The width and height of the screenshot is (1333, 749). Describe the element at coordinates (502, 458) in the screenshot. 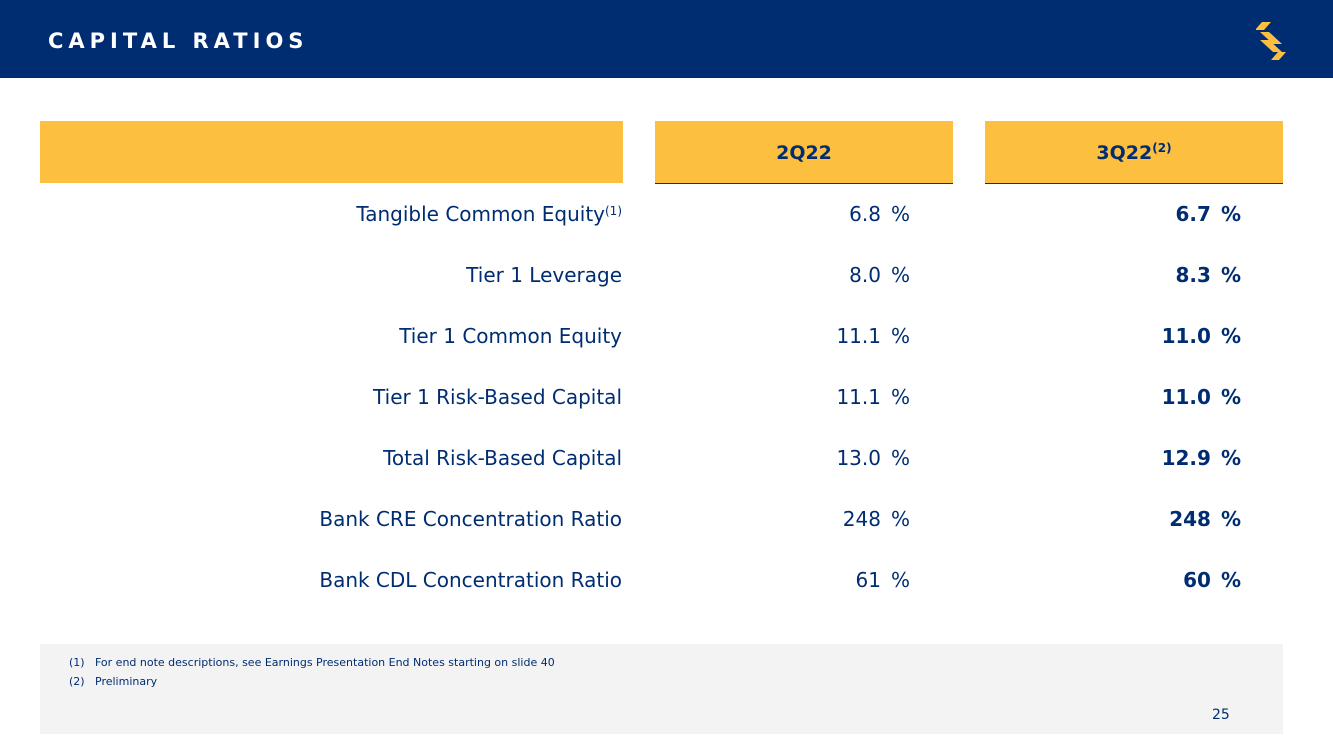

I see `row-label: Total Risk-Based Capital` at that location.